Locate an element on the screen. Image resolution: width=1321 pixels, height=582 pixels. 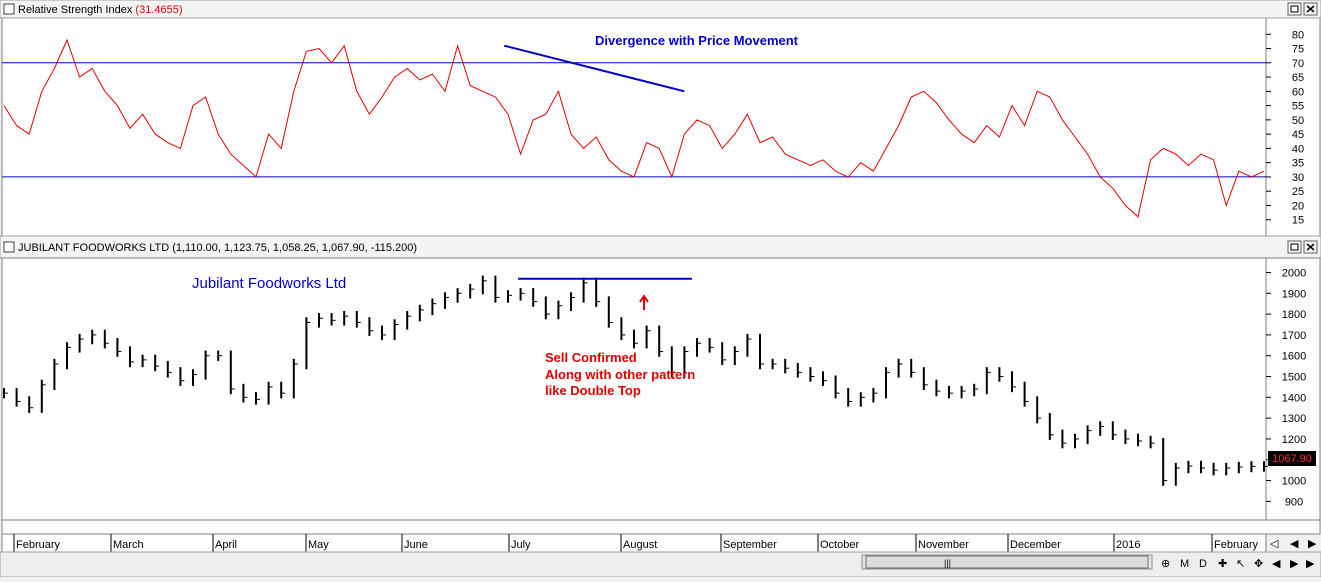
price-y-tick-label: 1500 is located at coordinates (1294, 378).